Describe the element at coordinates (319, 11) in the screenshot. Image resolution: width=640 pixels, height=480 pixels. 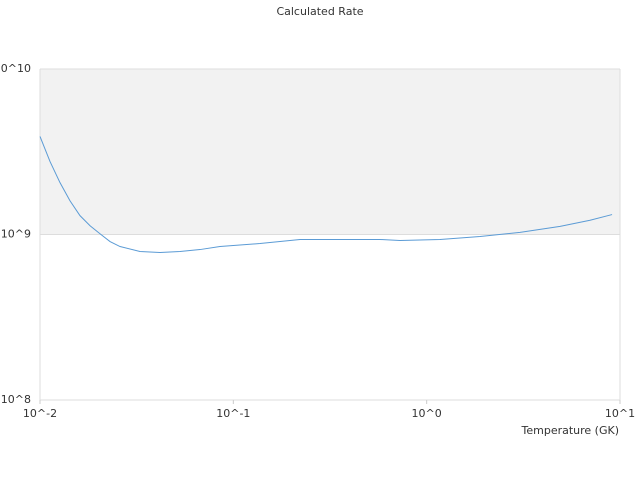
I see `chart-title: Calculated Rate` at that location.